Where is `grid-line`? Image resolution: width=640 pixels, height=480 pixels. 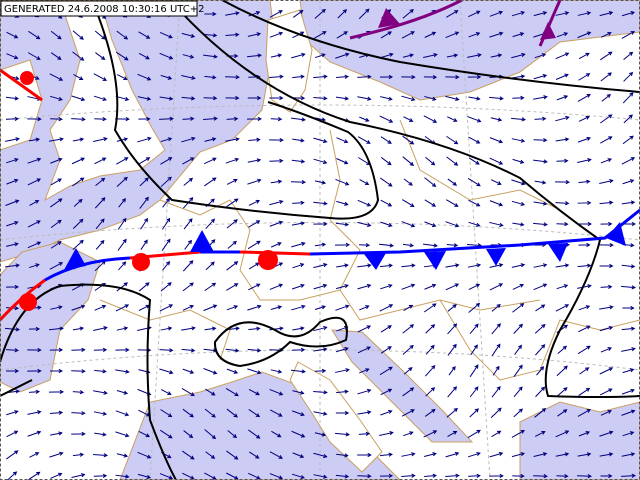 grid-line is located at coordinates (475, 240).